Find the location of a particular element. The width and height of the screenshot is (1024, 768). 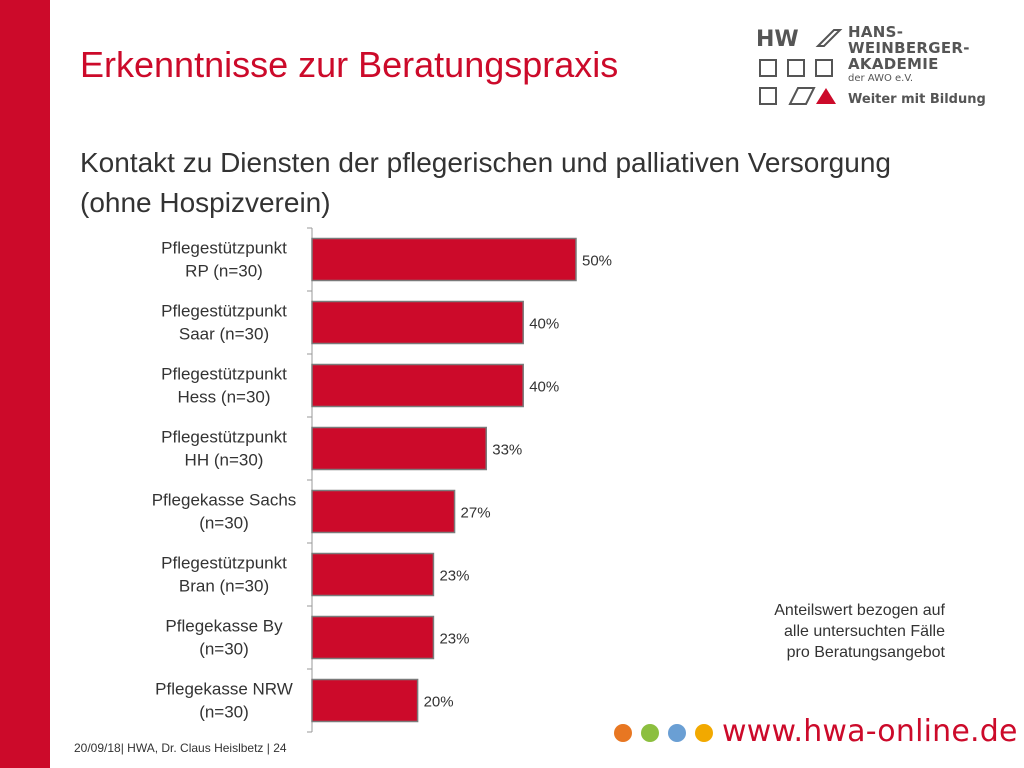

note-line: alle untersuchten Fälle is located at coordinates (864, 631).